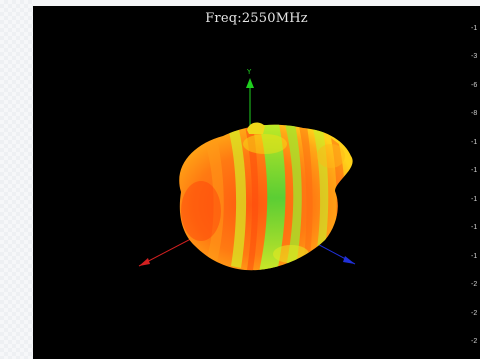 The height and width of the screenshot is (359, 480). What do you see at coordinates (256, 18) in the screenshot?
I see `frequency-title: Freq:2550MHz` at bounding box center [256, 18].